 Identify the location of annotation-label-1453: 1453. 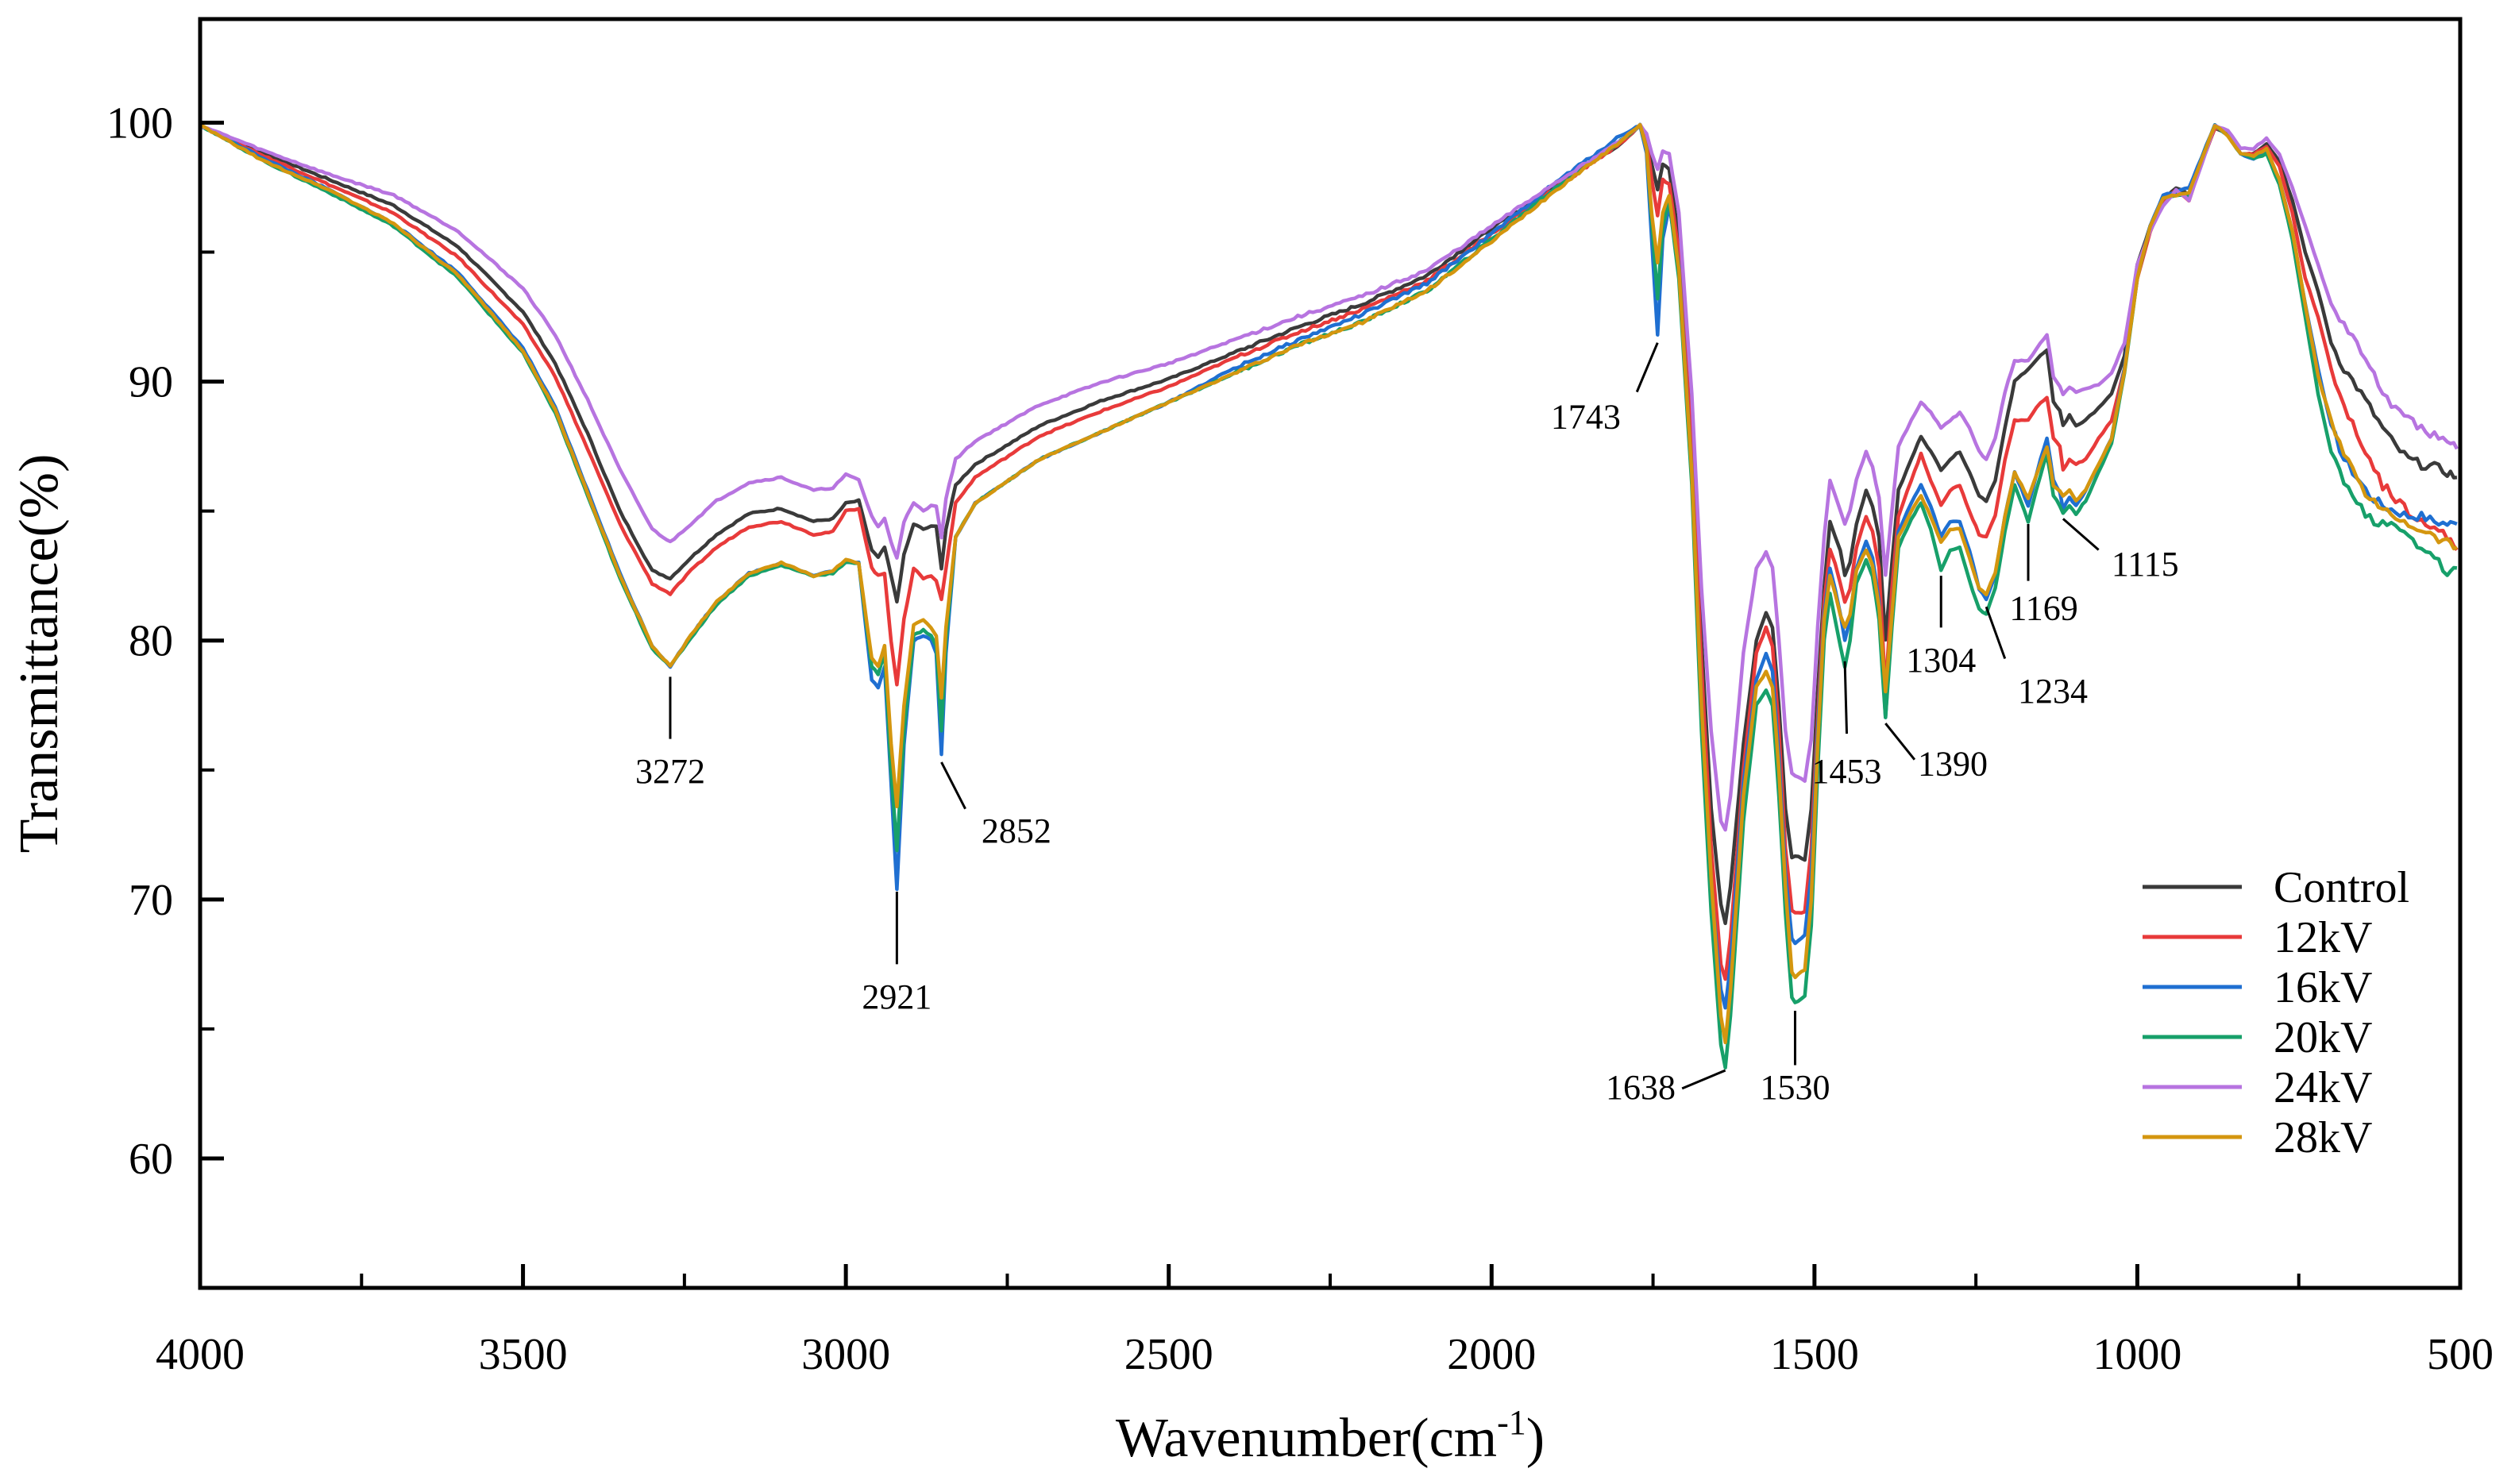
(1847, 772).